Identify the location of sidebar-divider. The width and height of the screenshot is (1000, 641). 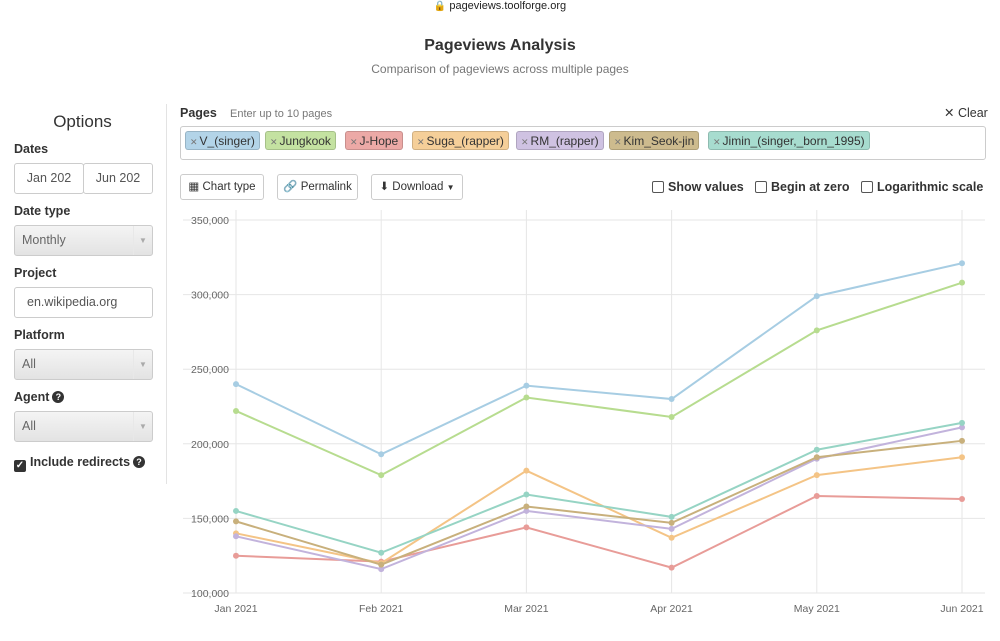
(166, 294).